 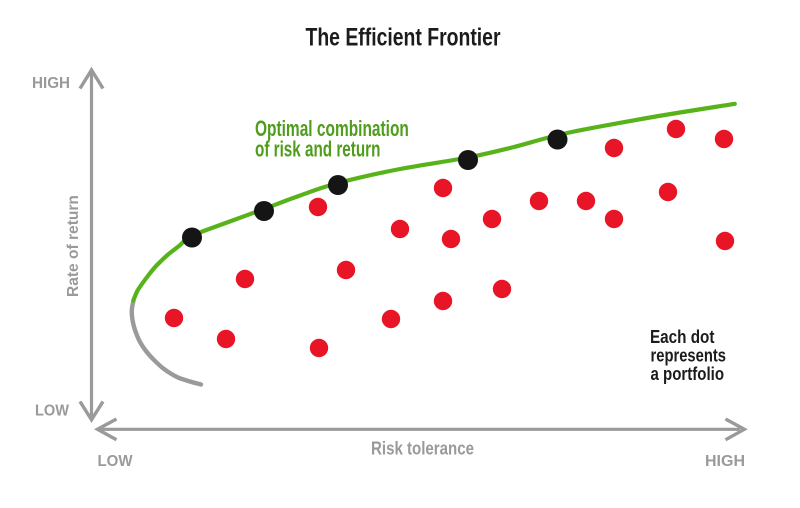 I want to click on svg-text: Rate of return, so click(x=73, y=246).